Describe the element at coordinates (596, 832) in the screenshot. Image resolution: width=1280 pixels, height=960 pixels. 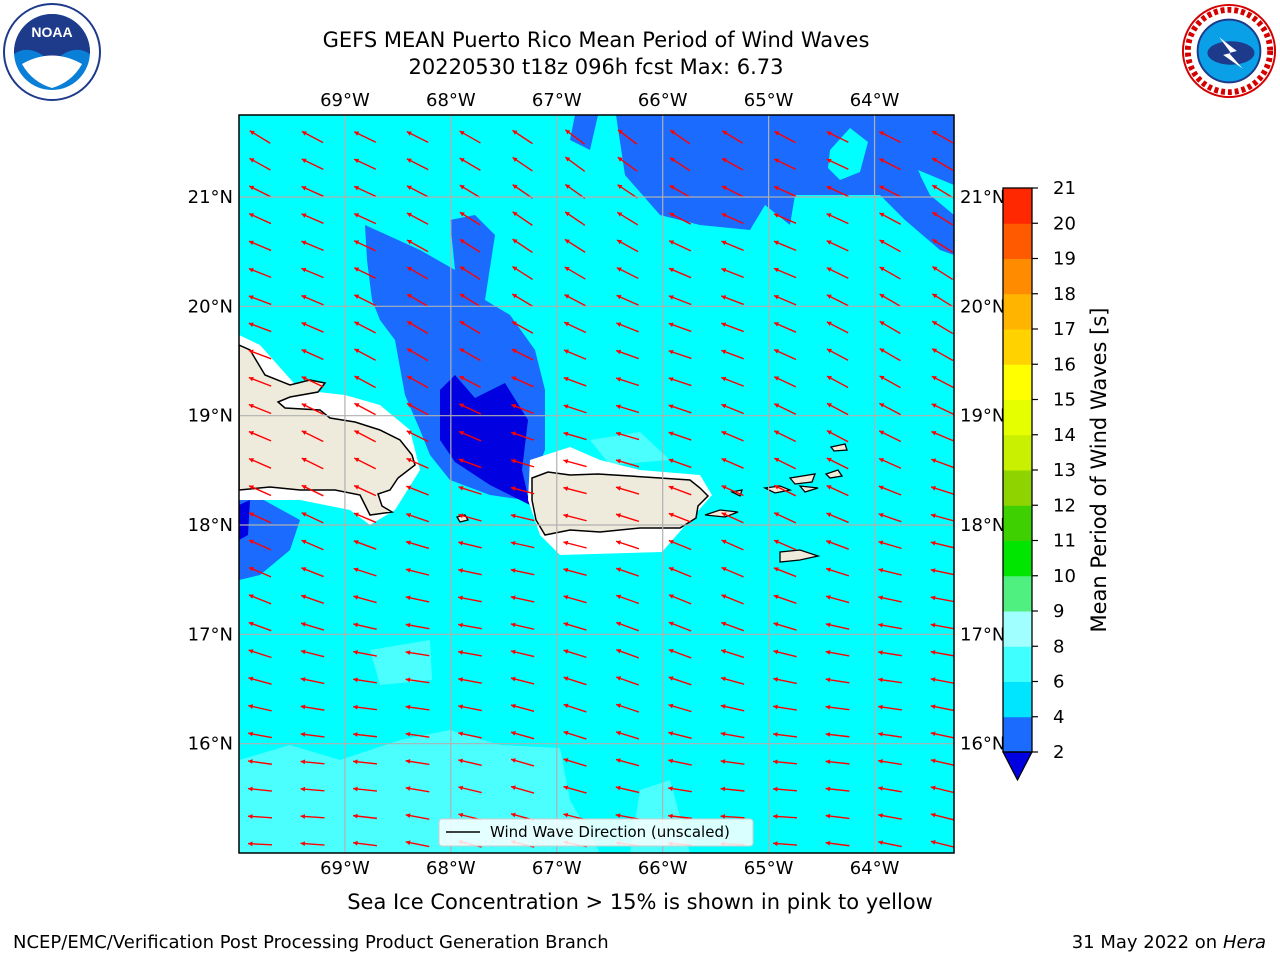
I see `map-legend: Wind Wave Direction (unscaled)` at that location.